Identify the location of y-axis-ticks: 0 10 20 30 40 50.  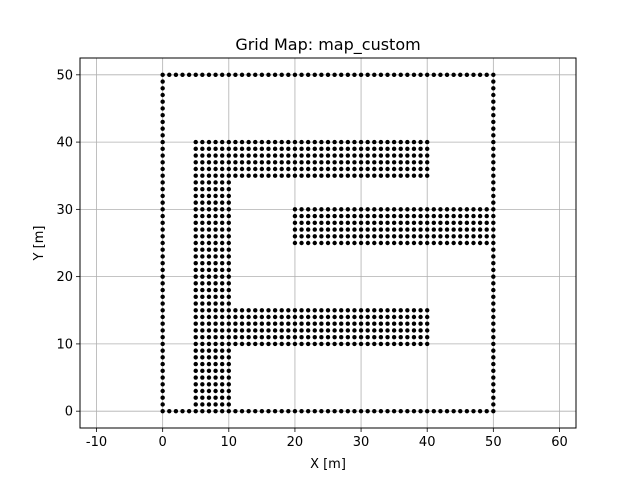
(68, 244).